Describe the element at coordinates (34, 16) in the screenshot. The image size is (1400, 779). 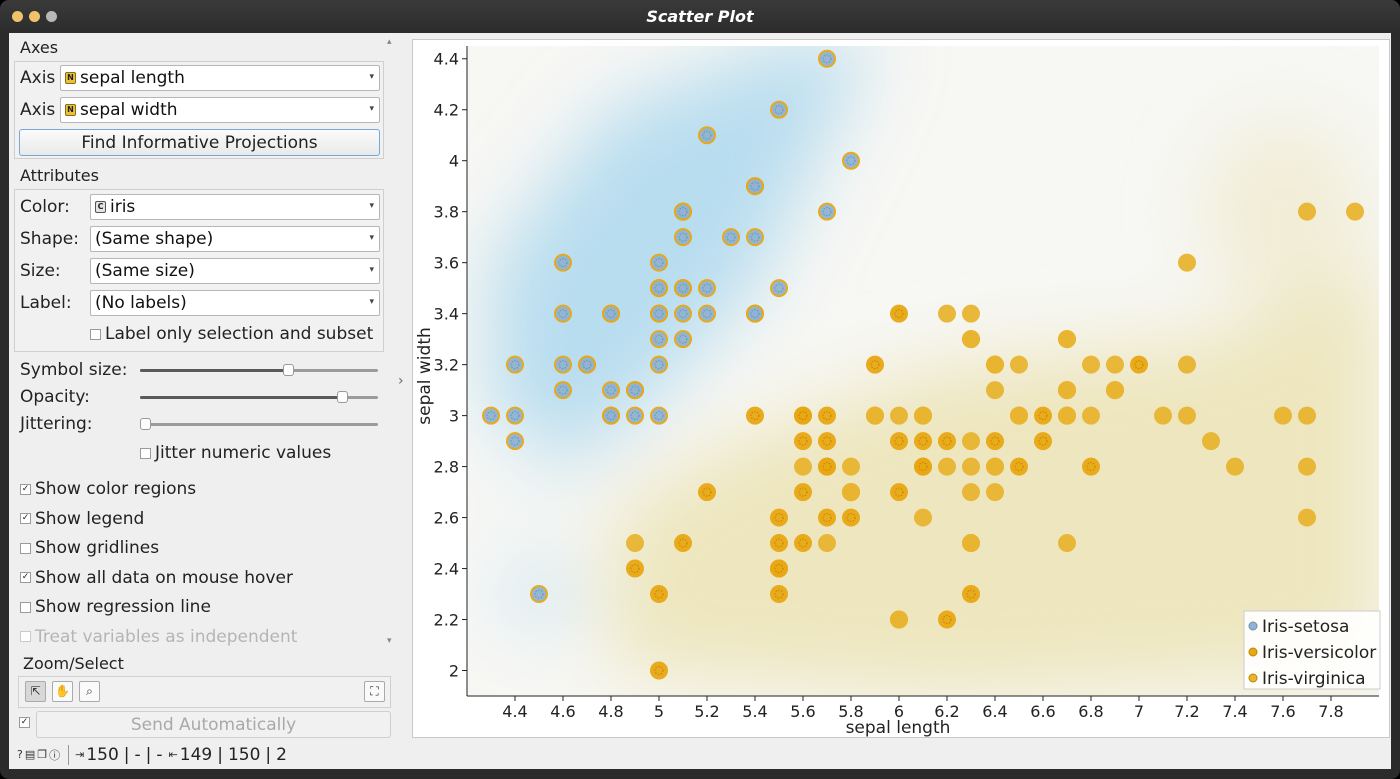
I see `minimize-window-button` at that location.